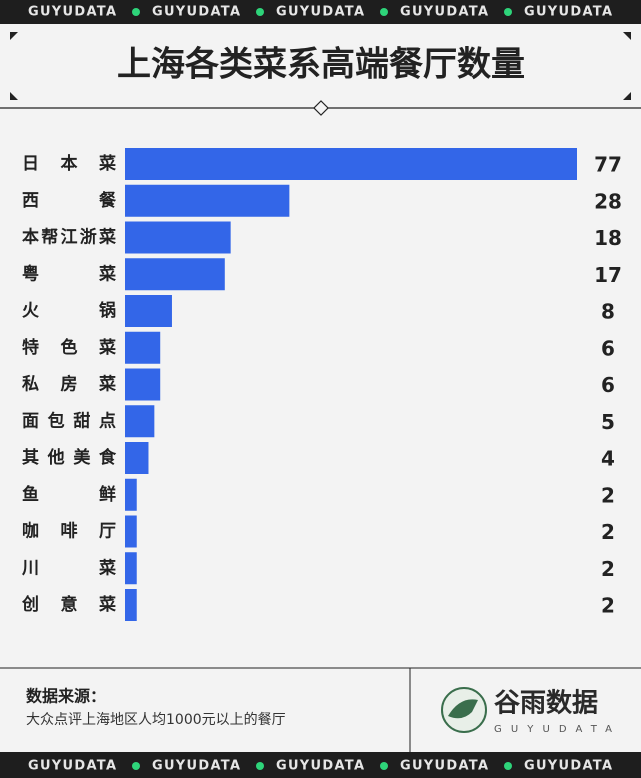 This screenshot has height=778, width=641. Describe the element at coordinates (66, 696) in the screenshot. I see `source-label: 数据来源：` at that location.